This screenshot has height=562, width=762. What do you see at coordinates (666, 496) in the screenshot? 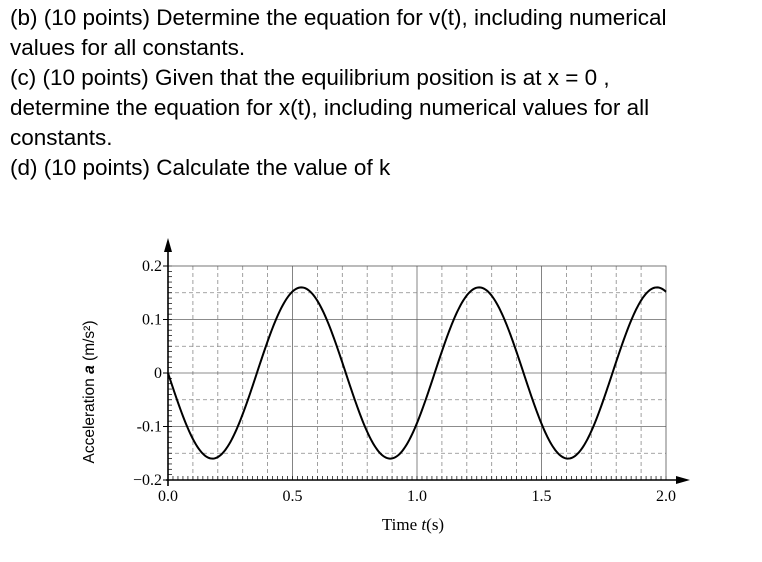
I see `x-tick-label: 2.0` at bounding box center [666, 496].